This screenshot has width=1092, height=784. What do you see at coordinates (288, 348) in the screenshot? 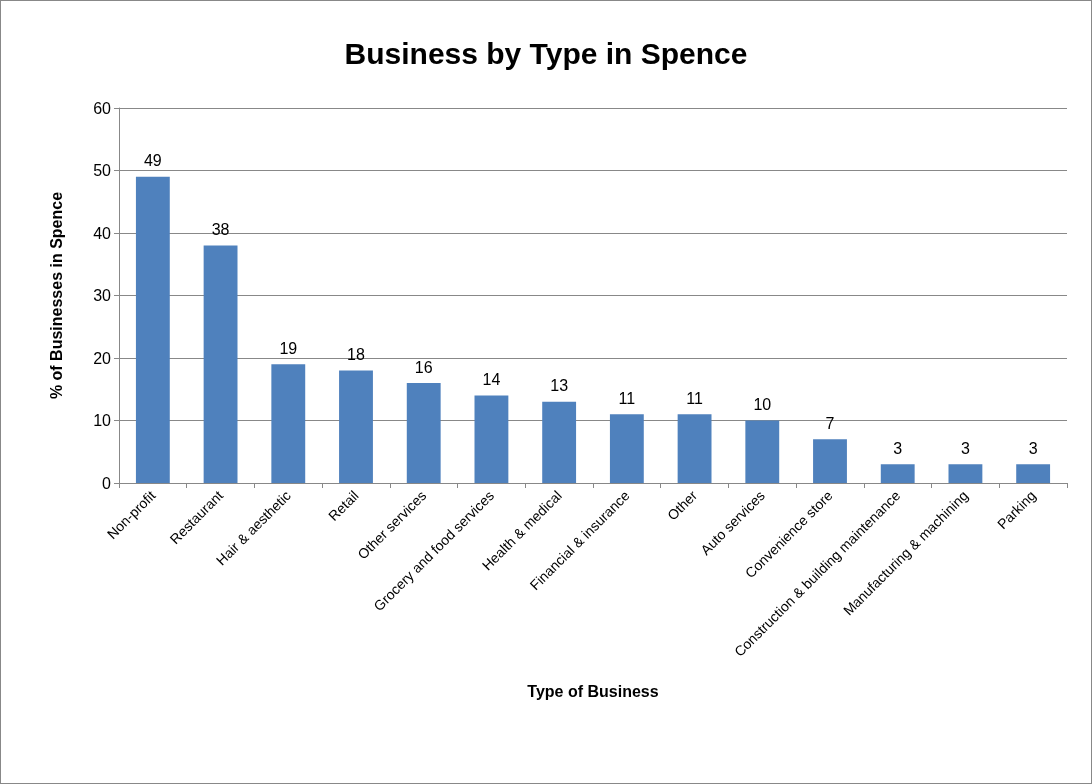
I see `data-label: 19` at bounding box center [288, 348].